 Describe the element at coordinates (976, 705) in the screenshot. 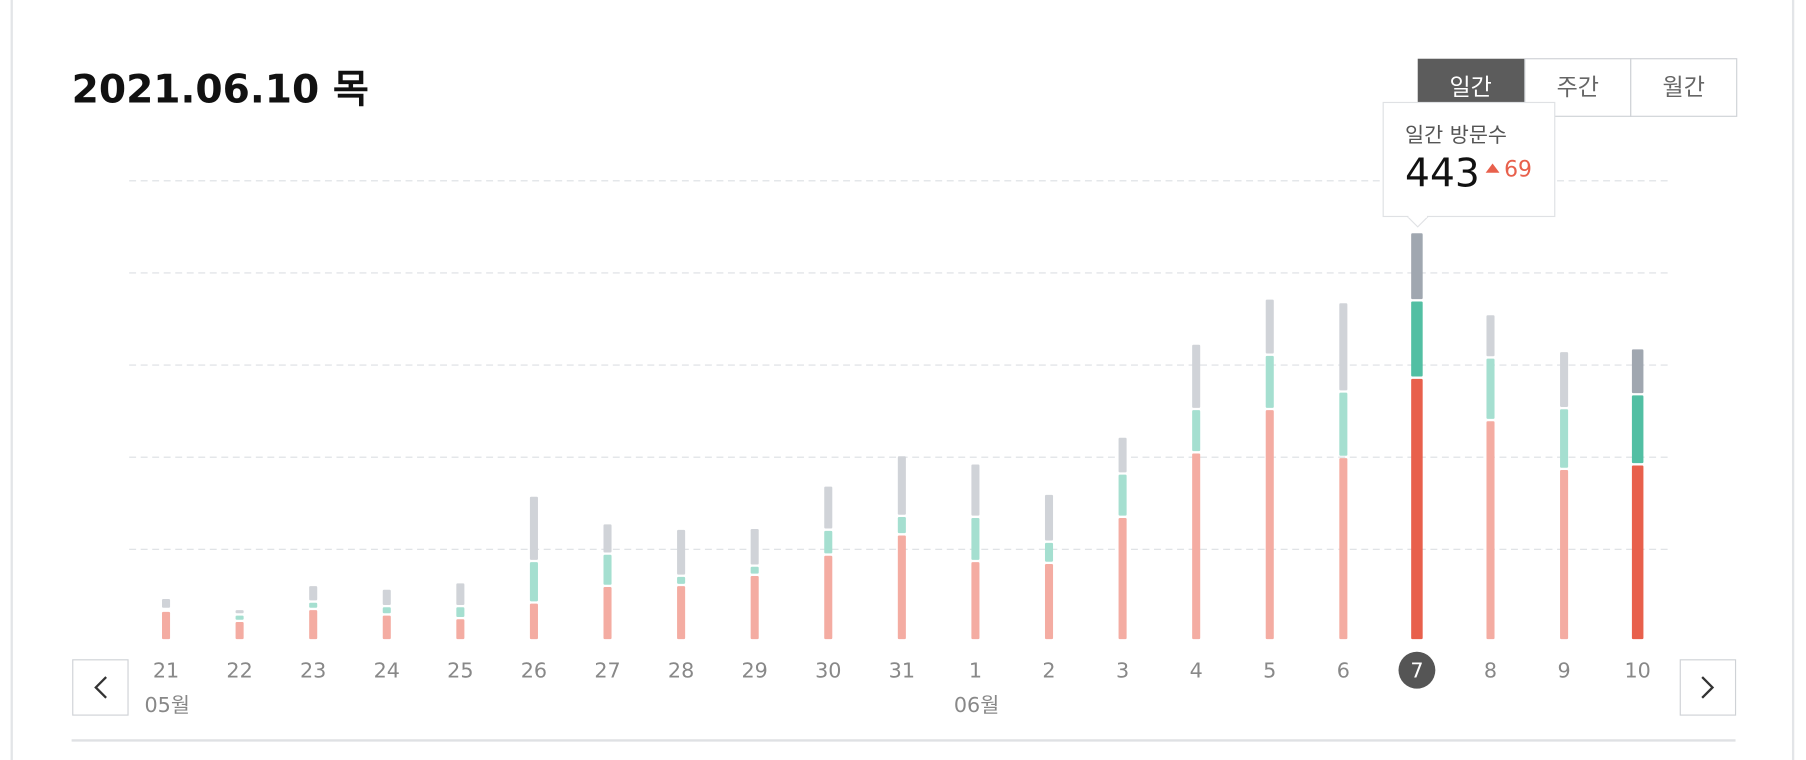

I see `month-label: 06월` at that location.